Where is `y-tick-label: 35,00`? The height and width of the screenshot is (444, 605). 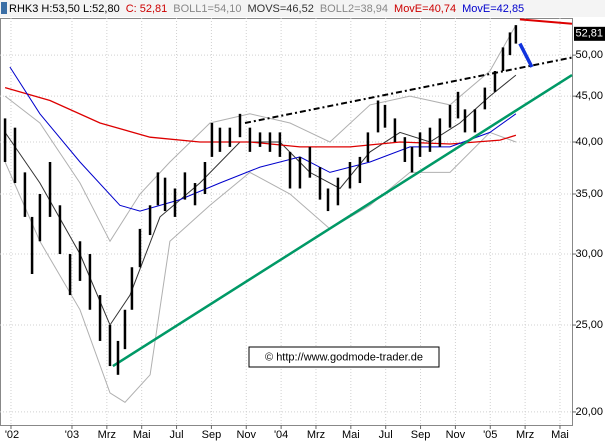
y-tick-label: 35,00 is located at coordinates (589, 194).